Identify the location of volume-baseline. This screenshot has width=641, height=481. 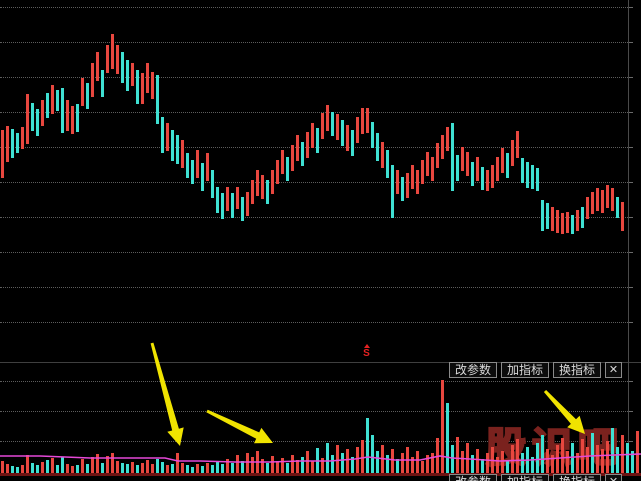
(320, 474).